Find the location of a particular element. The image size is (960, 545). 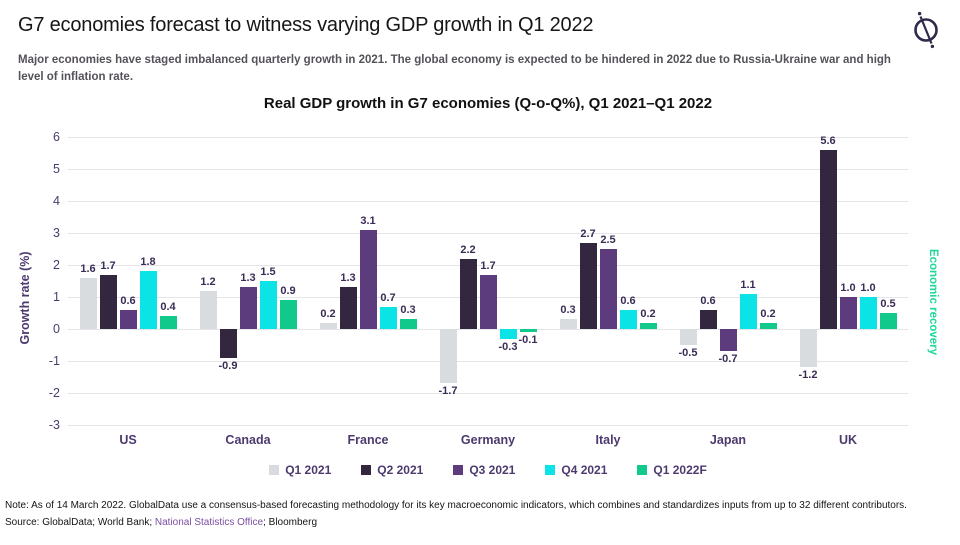

legend-item-q1-2022f: Q1 2022F is located at coordinates (672, 470).